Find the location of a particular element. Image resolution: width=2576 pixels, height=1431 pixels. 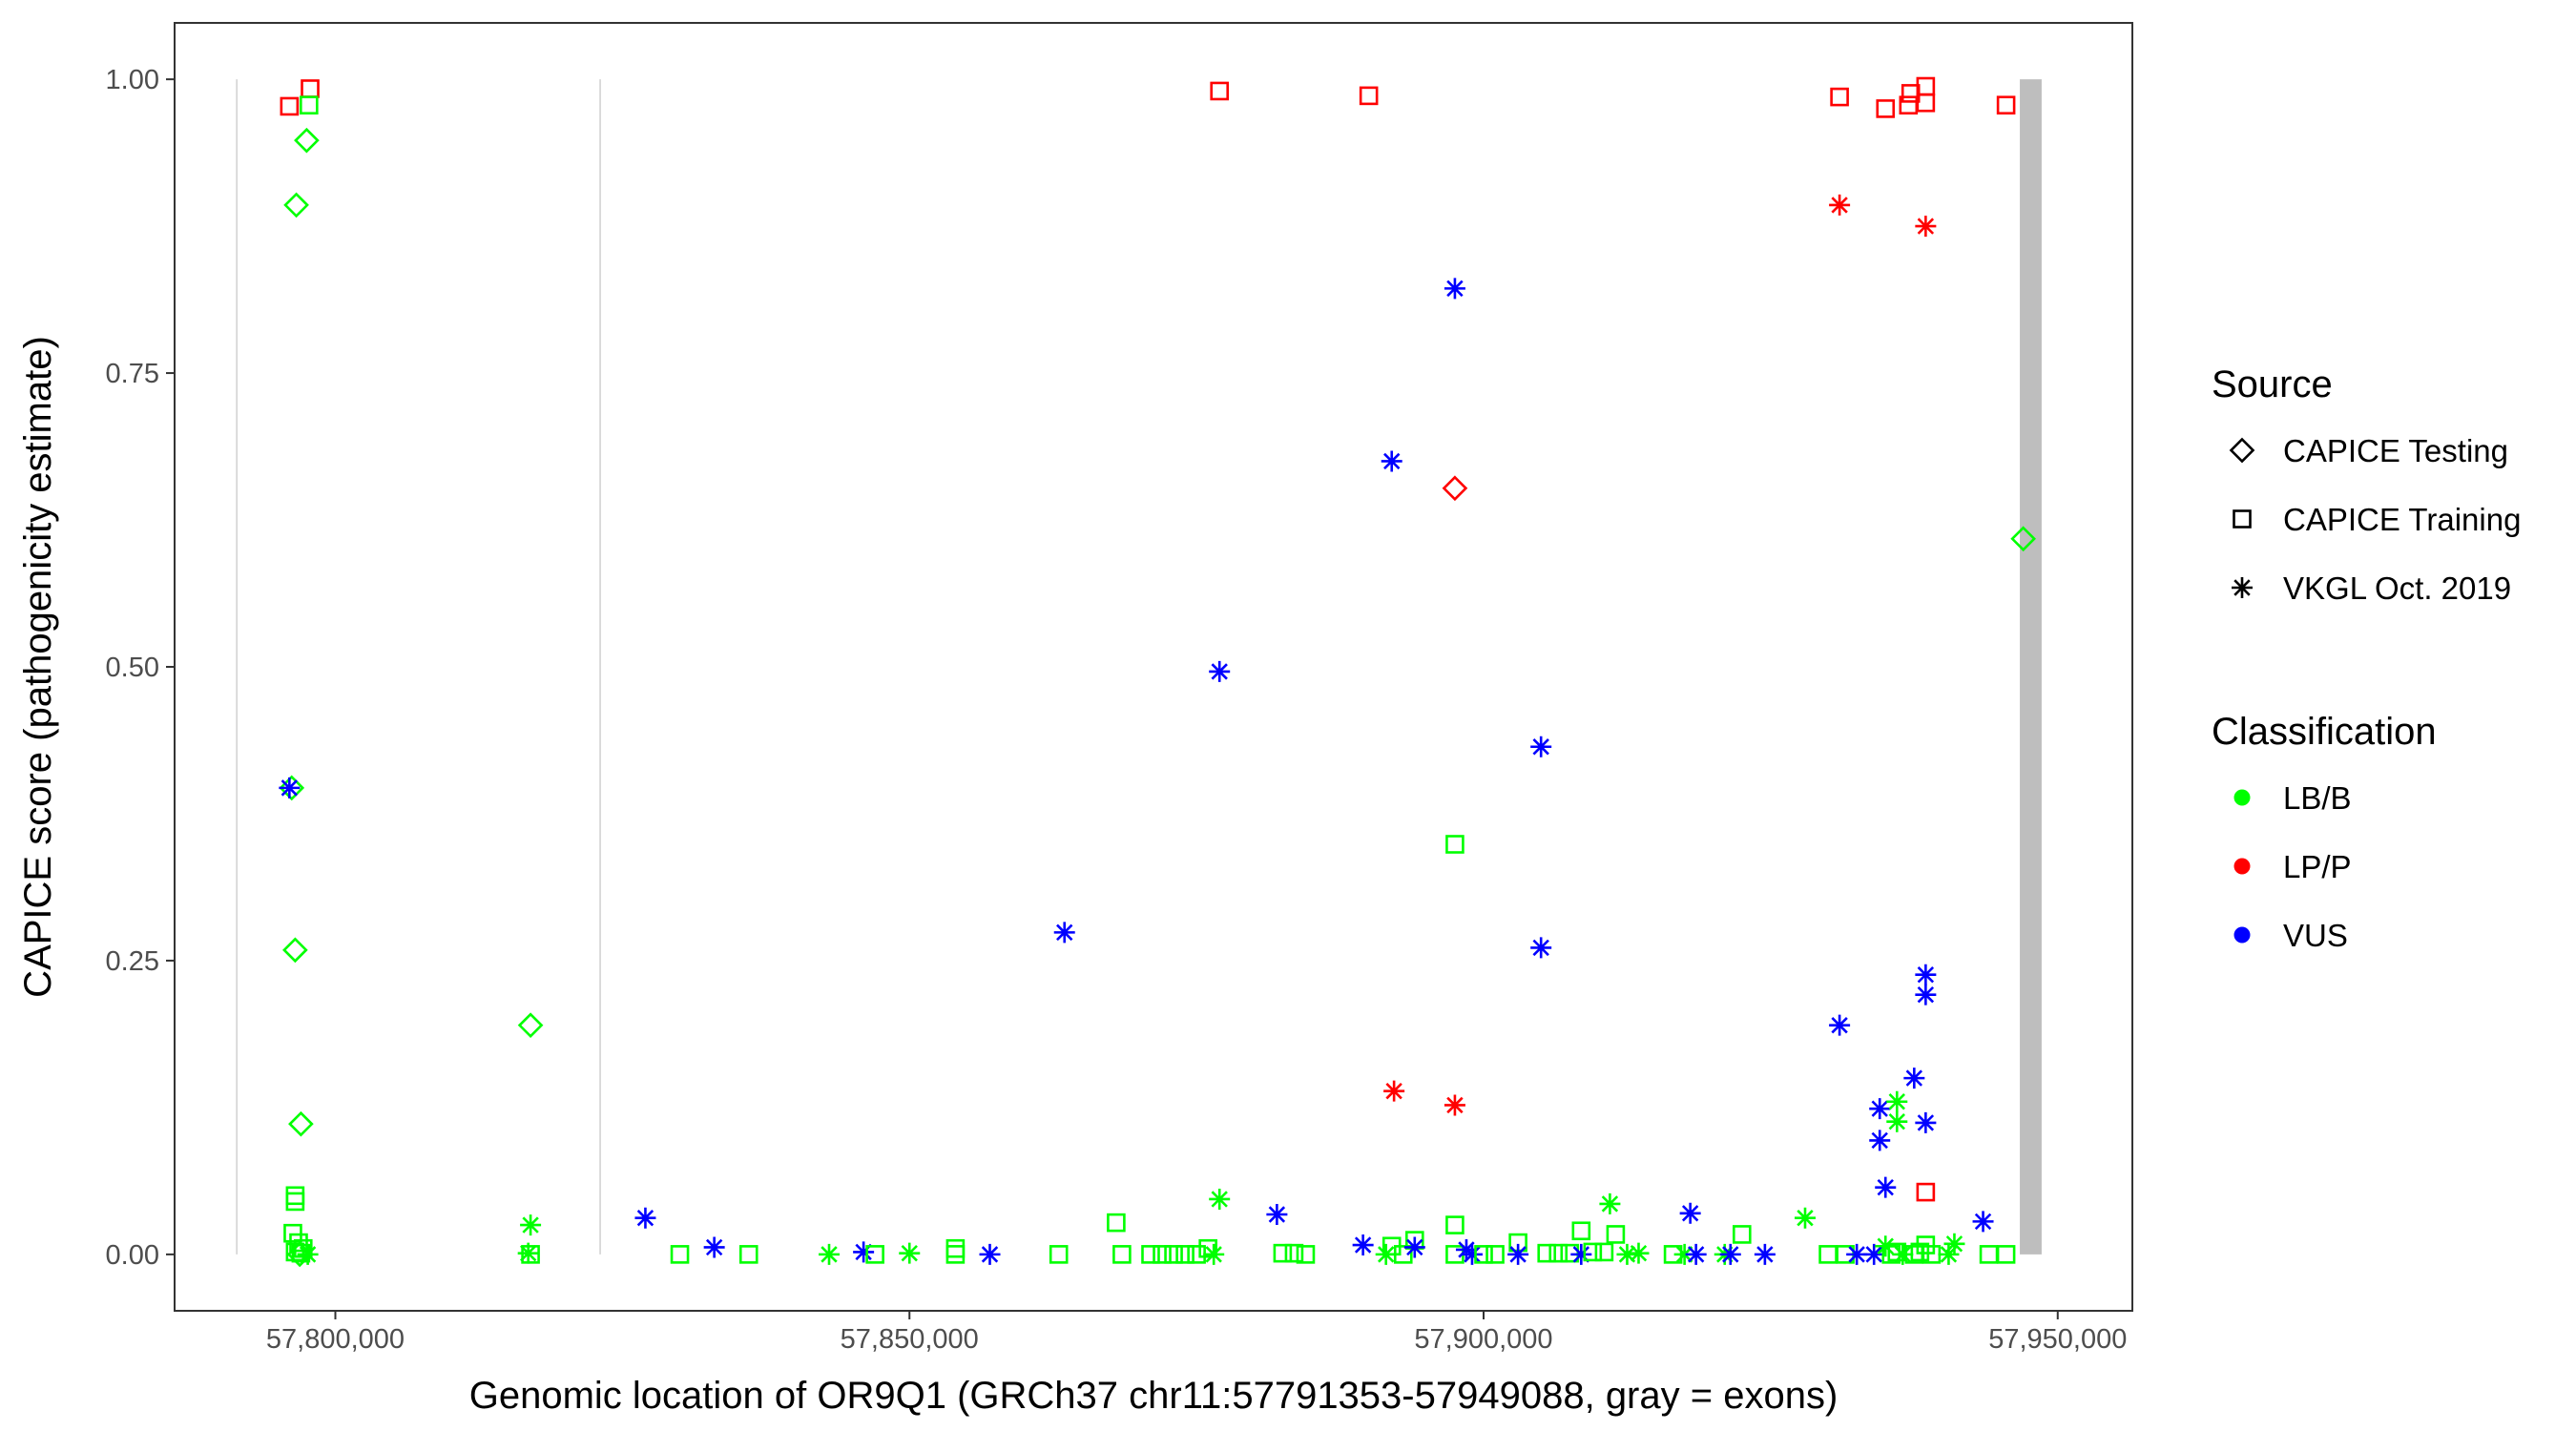

classification-legend-label: VUS is located at coordinates (2315, 936).